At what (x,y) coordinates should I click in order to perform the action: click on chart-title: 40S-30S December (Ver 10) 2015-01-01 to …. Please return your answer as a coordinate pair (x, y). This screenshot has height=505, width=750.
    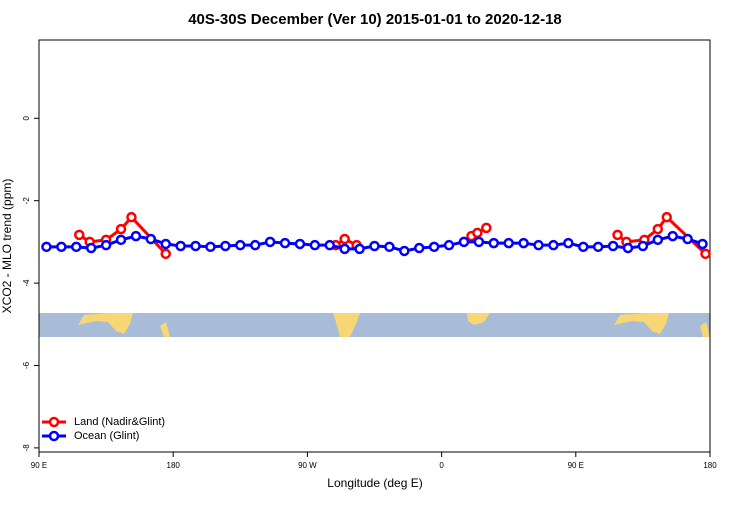
    Looking at the image, I should click on (375, 19).